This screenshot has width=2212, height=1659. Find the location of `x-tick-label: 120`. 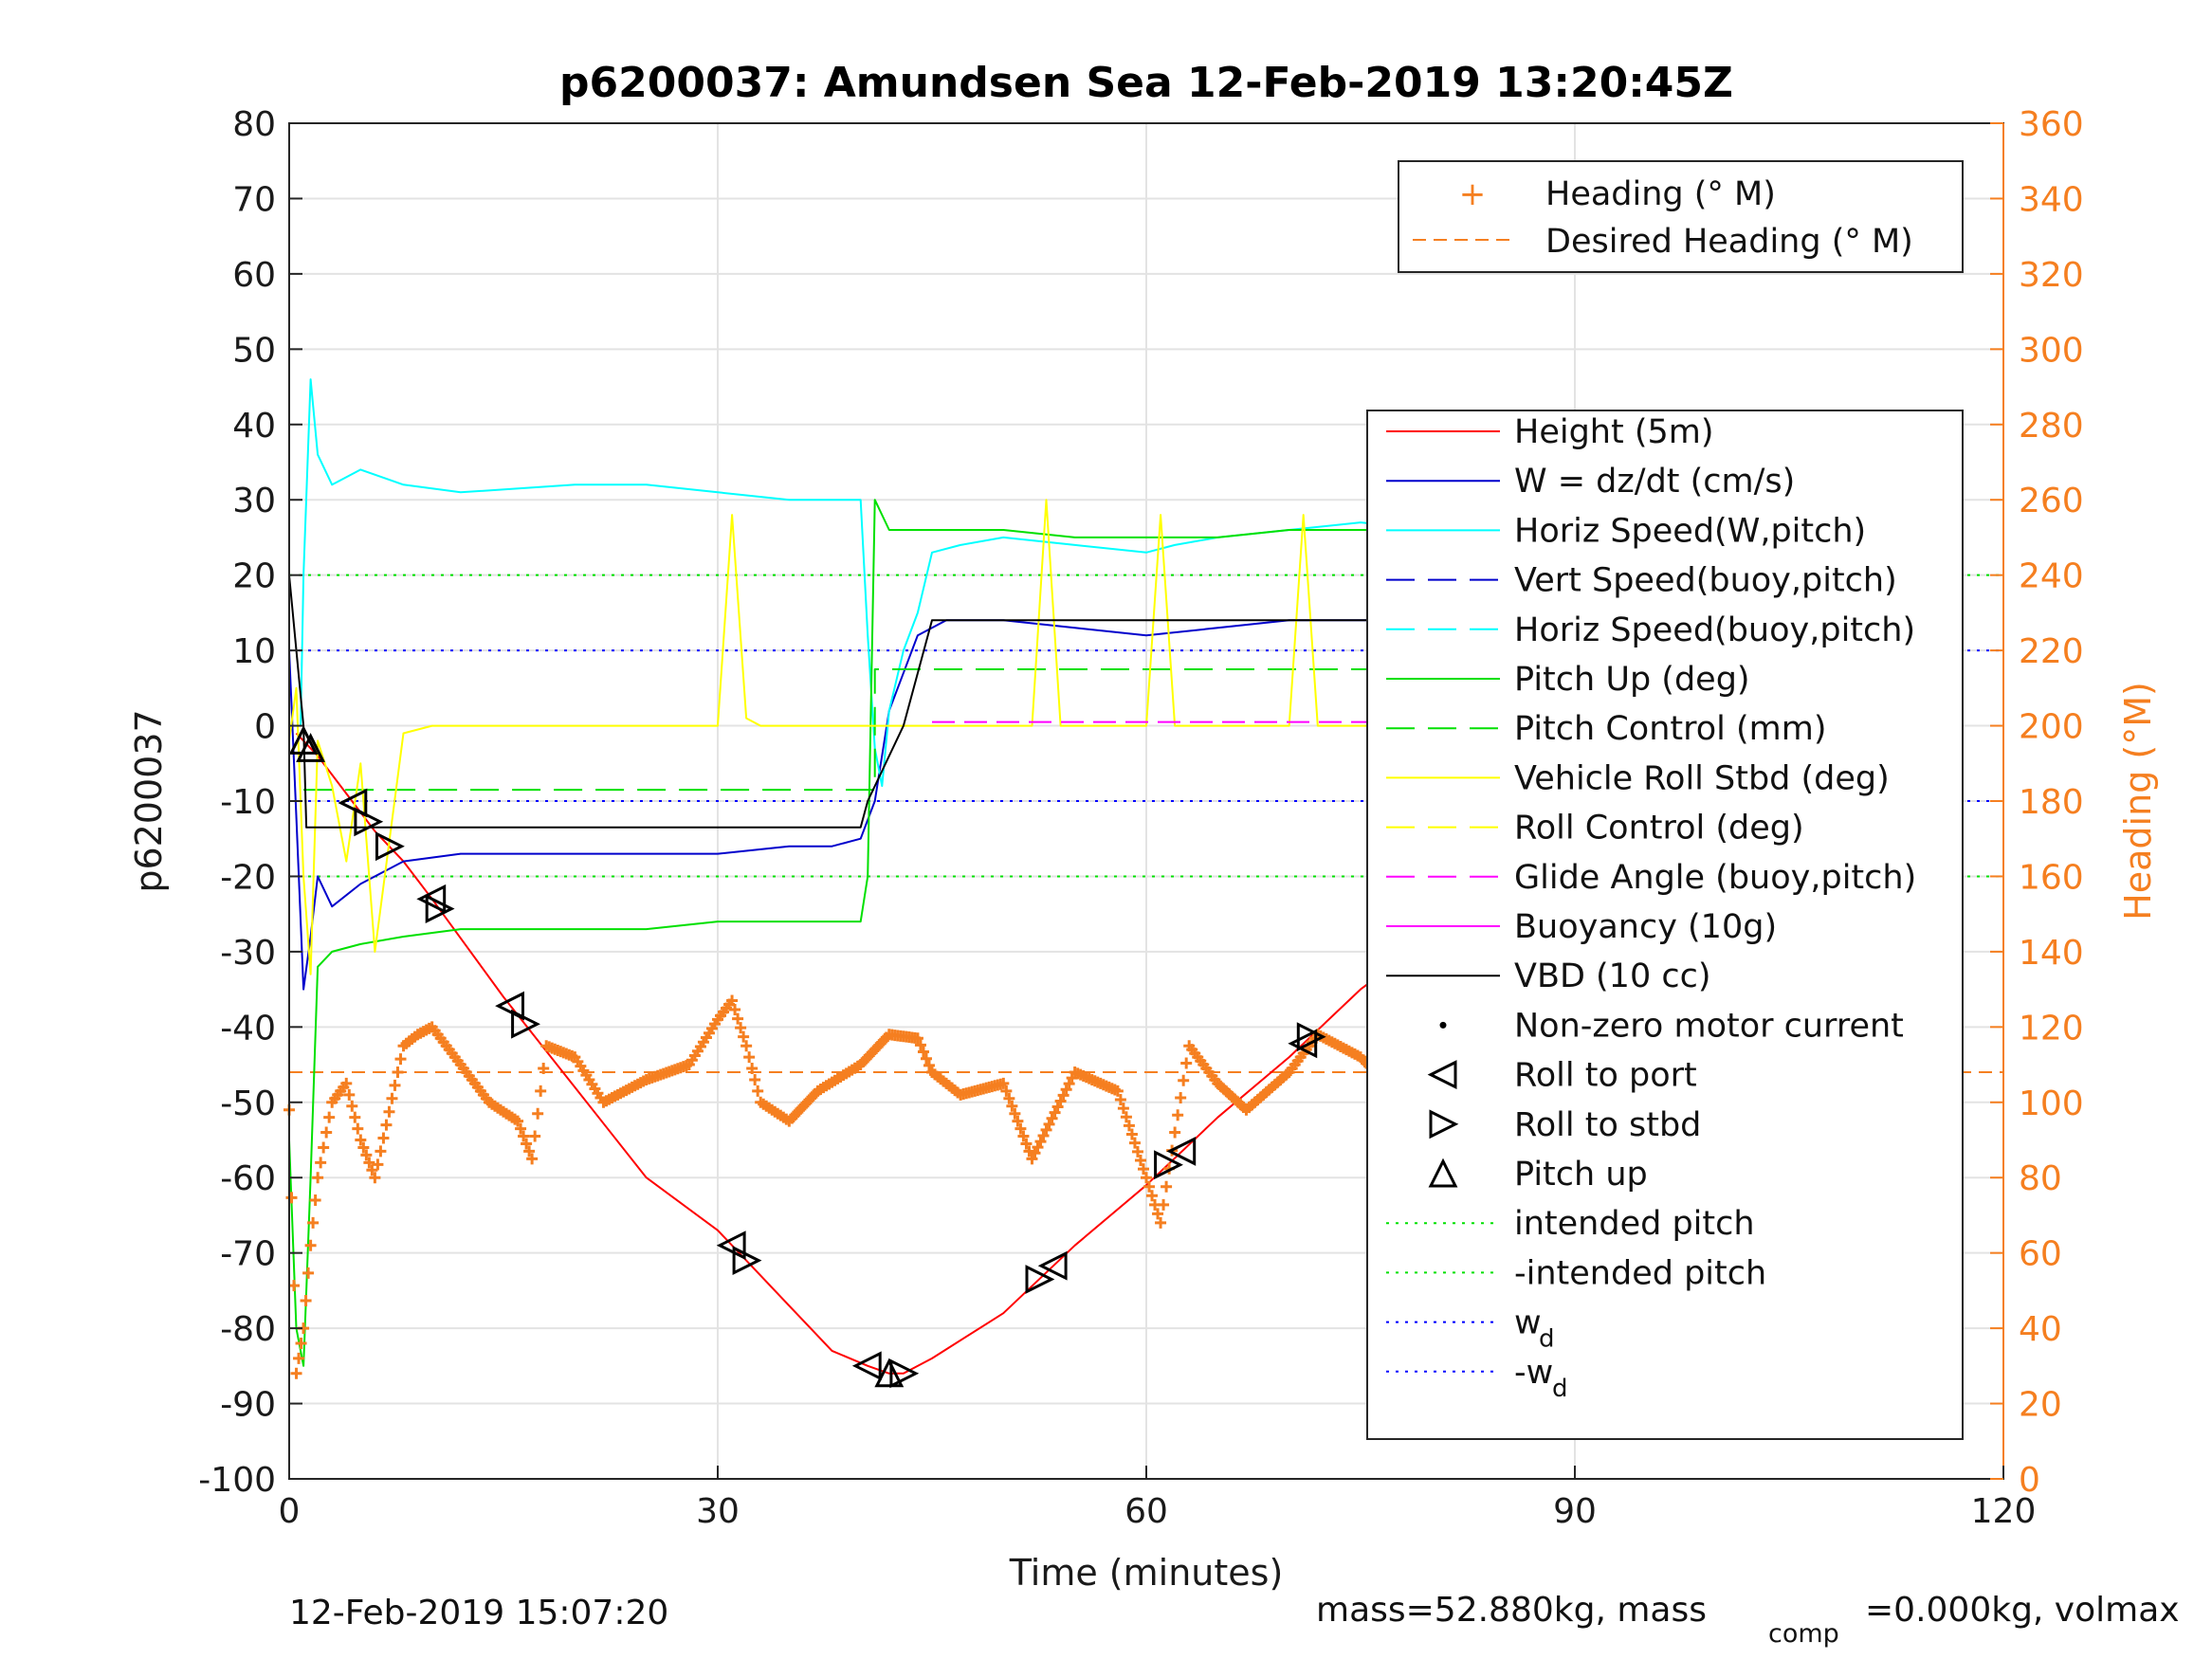

x-tick-label: 120 is located at coordinates (2004, 1511).